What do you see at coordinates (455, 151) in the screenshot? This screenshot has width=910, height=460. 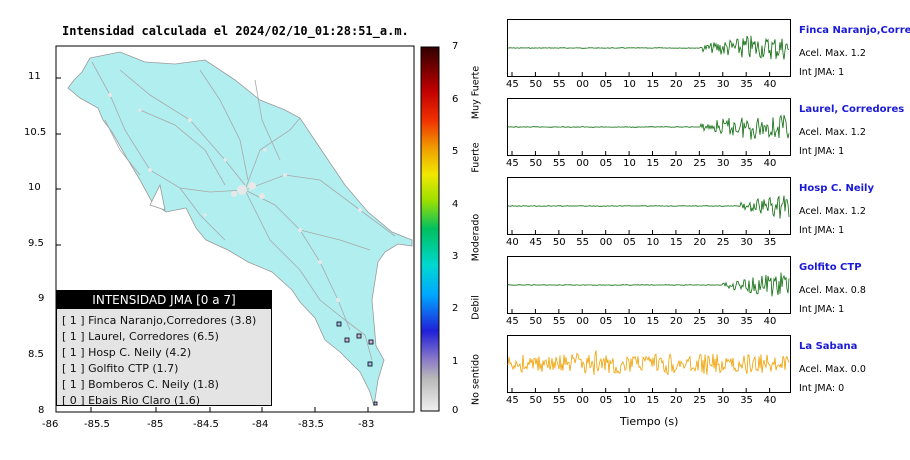 I see `colorbar-tick: 5` at bounding box center [455, 151].